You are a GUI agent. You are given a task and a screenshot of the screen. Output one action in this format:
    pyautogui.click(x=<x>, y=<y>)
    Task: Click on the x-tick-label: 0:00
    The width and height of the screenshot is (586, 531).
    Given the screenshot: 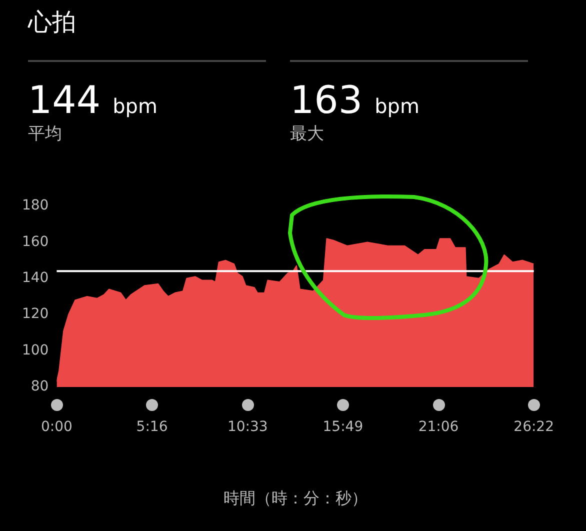 What is the action you would take?
    pyautogui.click(x=56, y=427)
    